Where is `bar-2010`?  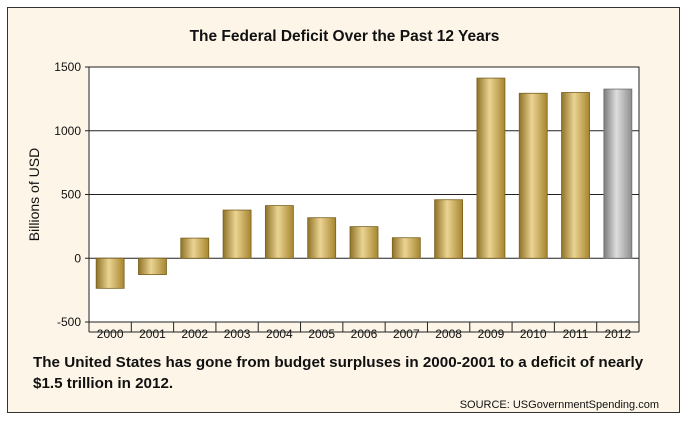 bar-2010 is located at coordinates (533, 175).